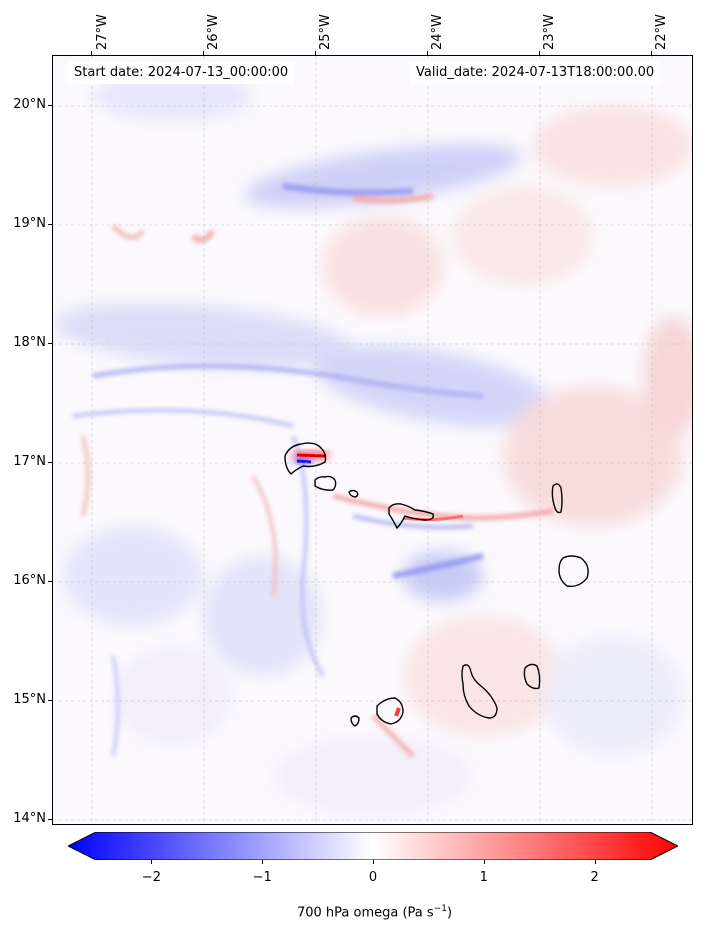 The height and width of the screenshot is (936, 703). I want to click on island-sao-vicente, so click(325, 483).